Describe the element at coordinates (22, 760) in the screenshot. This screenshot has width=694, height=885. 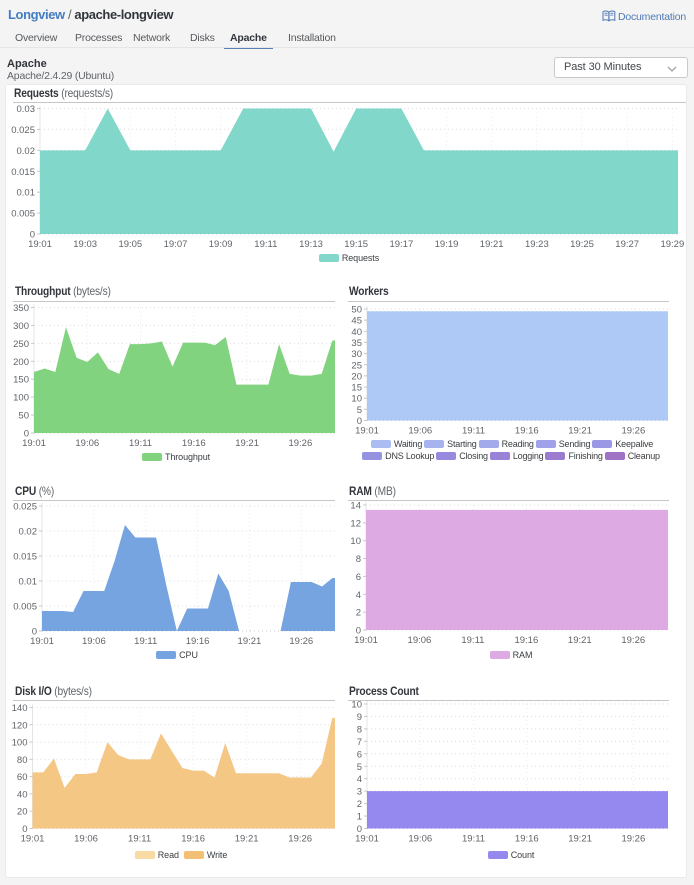
I see `svg-text: 80` at that location.